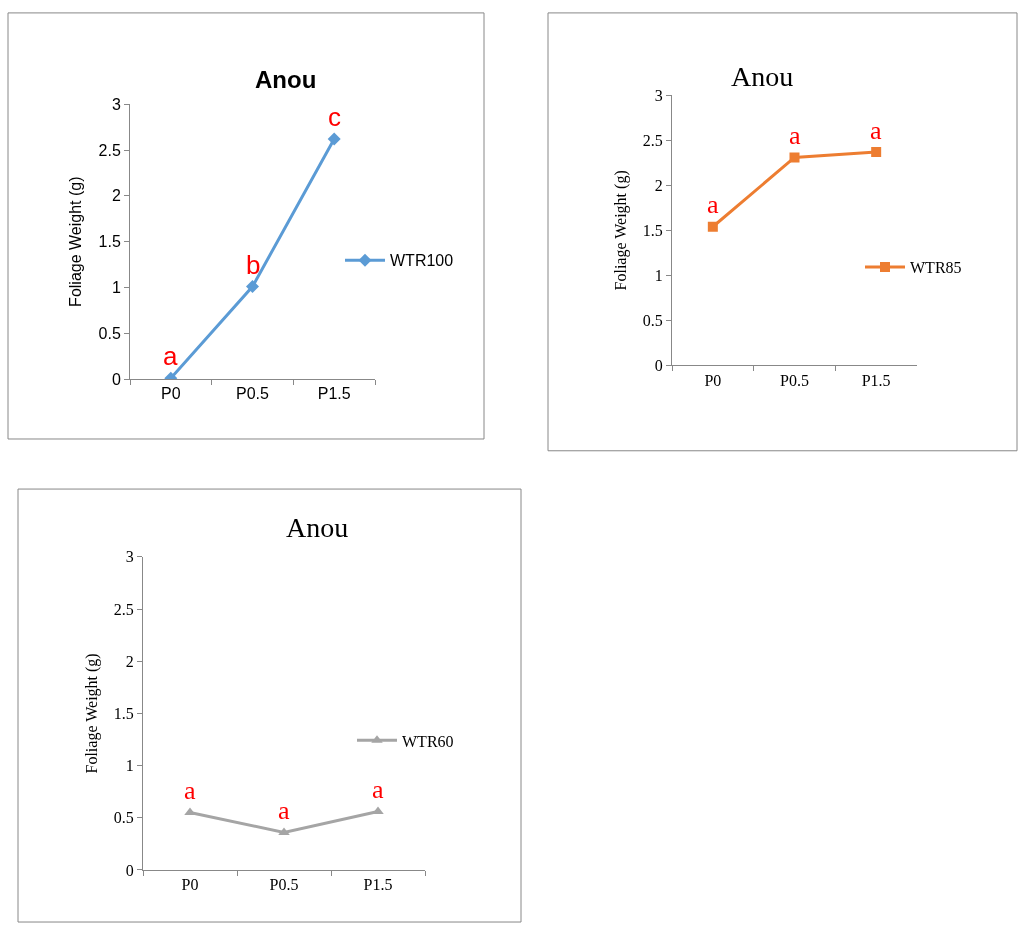  I want to click on annotation: c, so click(334, 117).